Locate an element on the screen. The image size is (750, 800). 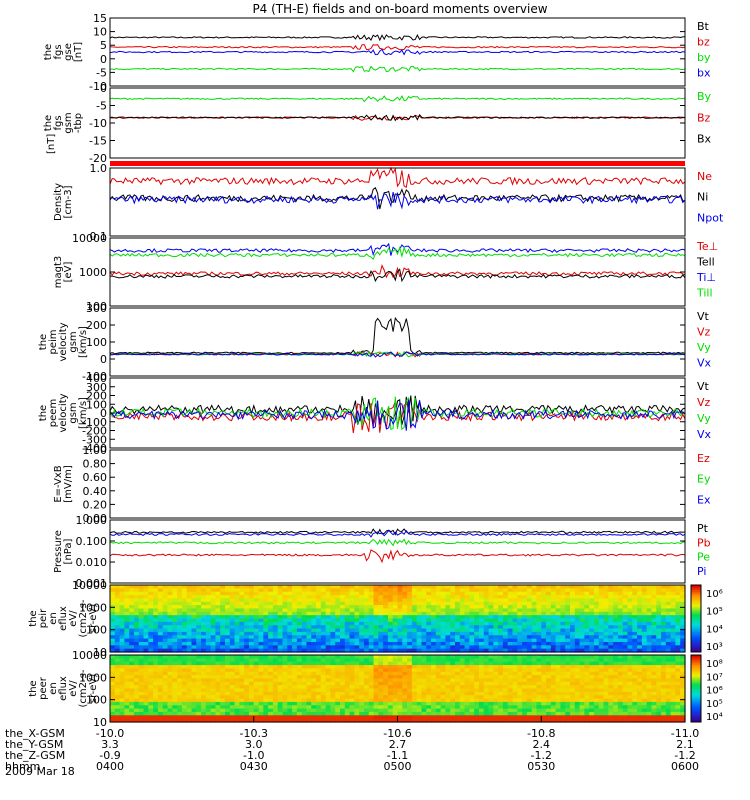
ylabel-line: [nT] is located at coordinates (78, 52).